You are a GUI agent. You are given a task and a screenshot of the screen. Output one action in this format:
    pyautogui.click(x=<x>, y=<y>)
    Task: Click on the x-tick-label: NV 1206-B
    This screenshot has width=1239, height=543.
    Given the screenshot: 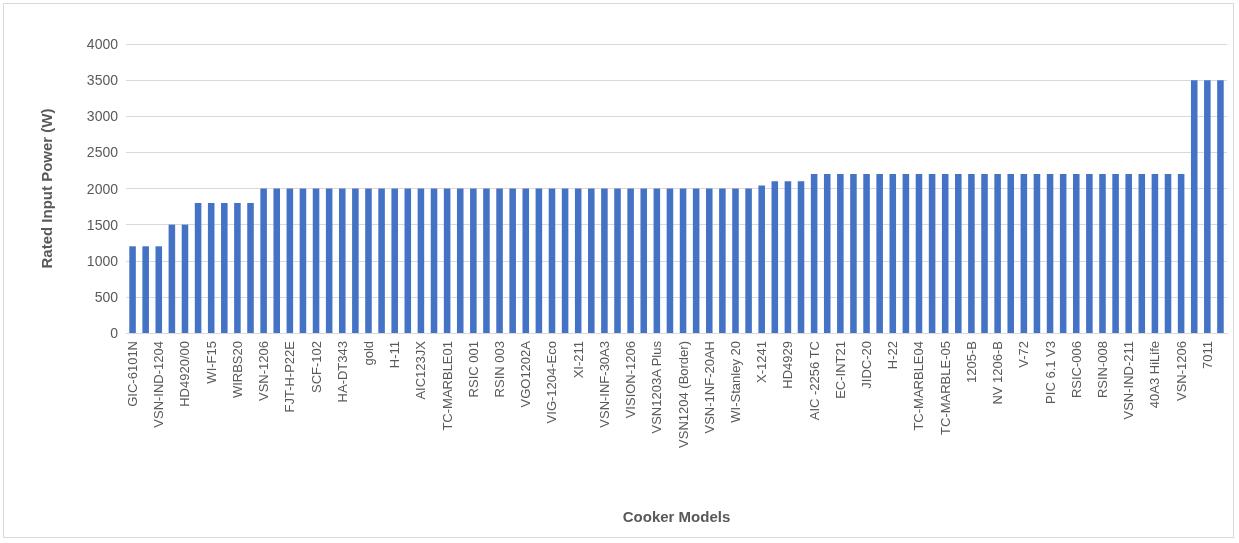 What is the action you would take?
    pyautogui.click(x=998, y=373)
    